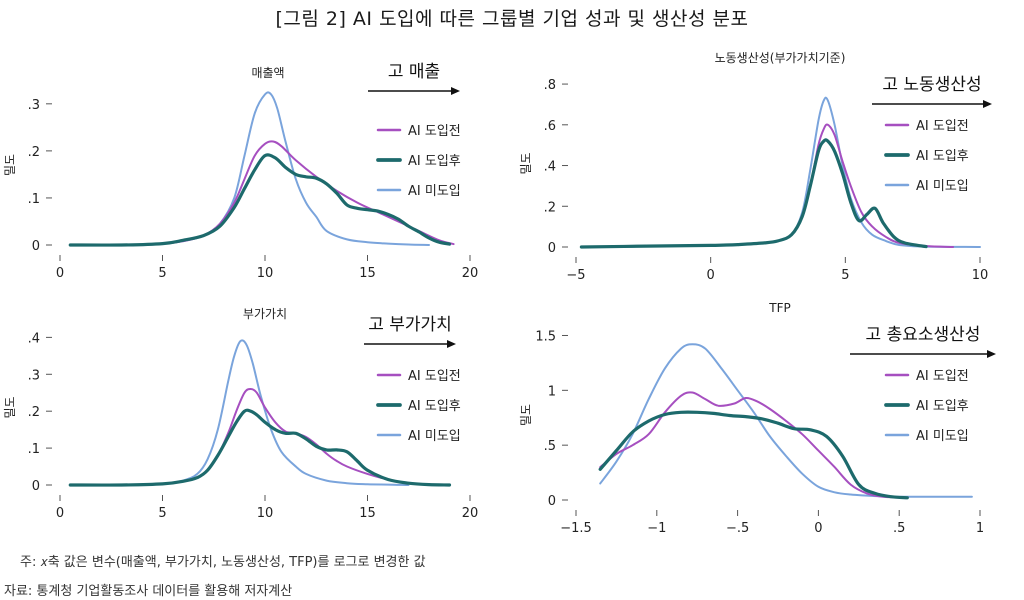  What do you see at coordinates (545, 336) in the screenshot?
I see `y-tick-label: 1.5` at bounding box center [545, 336].